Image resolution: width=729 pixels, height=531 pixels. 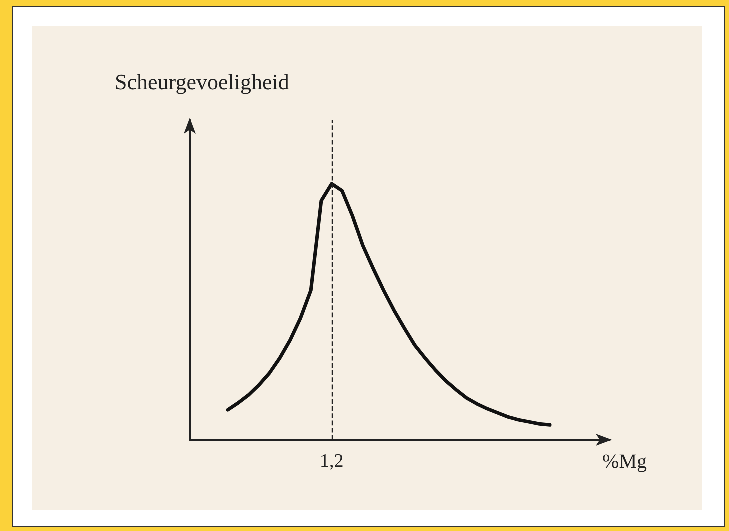 What do you see at coordinates (332, 461) in the screenshot?
I see `text: 1,2` at bounding box center [332, 461].